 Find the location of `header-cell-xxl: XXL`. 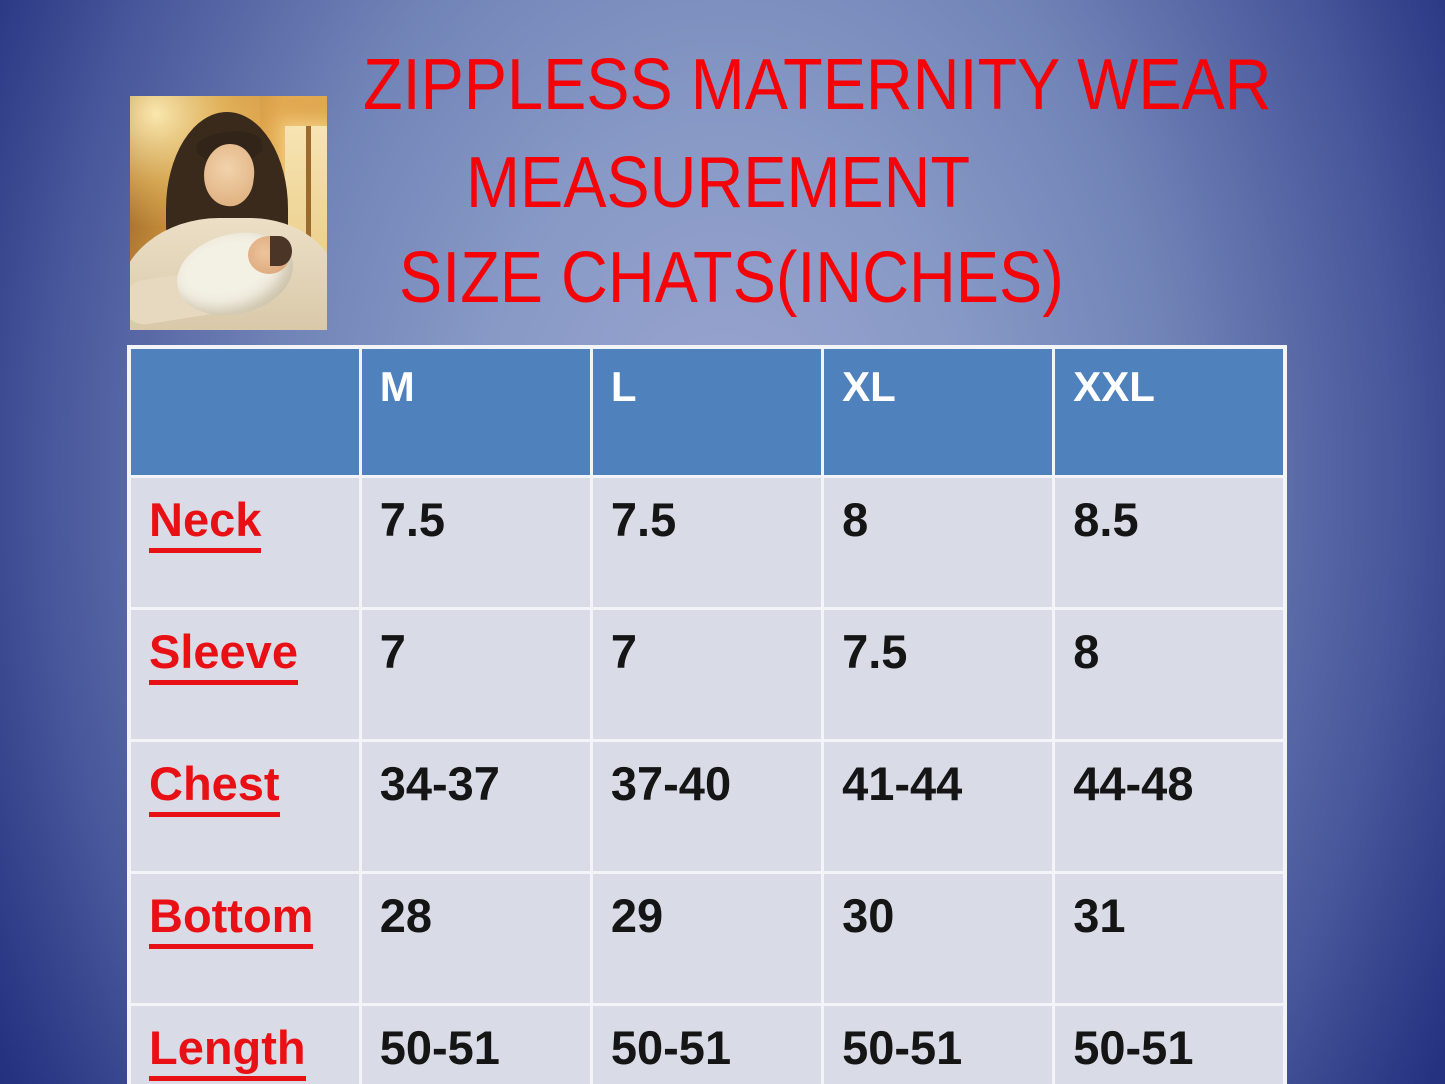

header-cell-xxl: XXL is located at coordinates (1169, 411).